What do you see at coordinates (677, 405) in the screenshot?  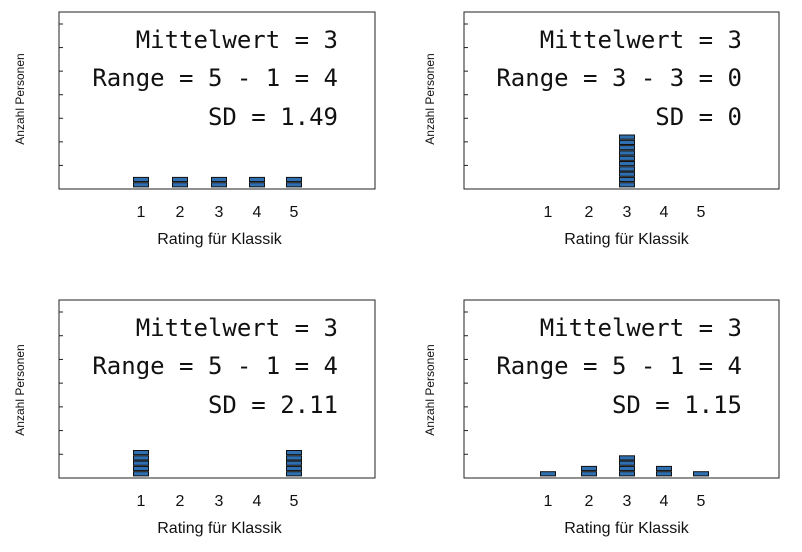 I see `stat-line-3: SD = 1.15` at bounding box center [677, 405].